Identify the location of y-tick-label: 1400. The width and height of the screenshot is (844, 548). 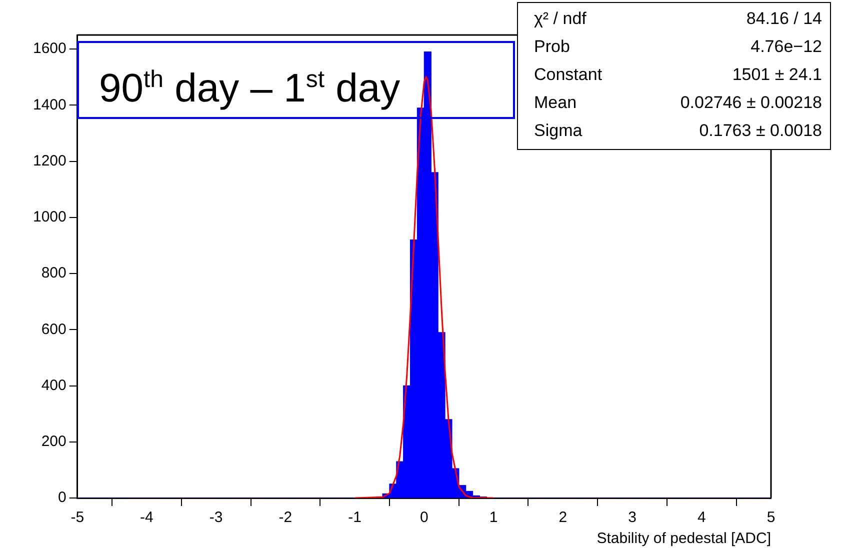
(49, 105).